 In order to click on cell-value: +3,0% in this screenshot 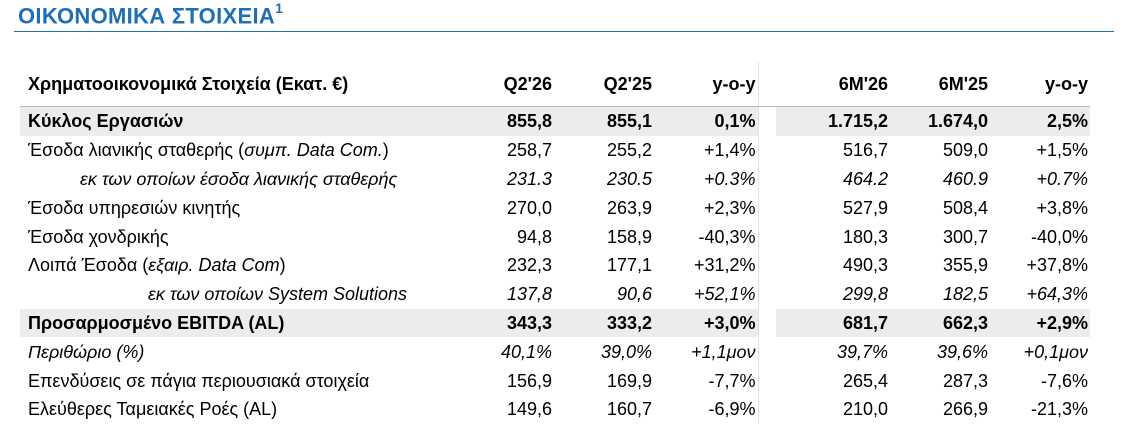, I will do `click(706, 323)`.